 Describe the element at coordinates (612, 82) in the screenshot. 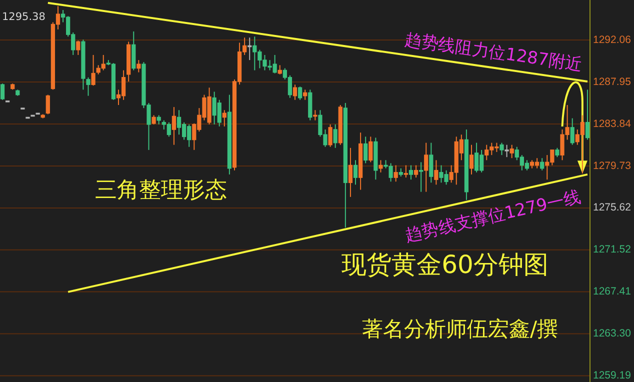

I see `y-tick-label: 1287.95` at that location.